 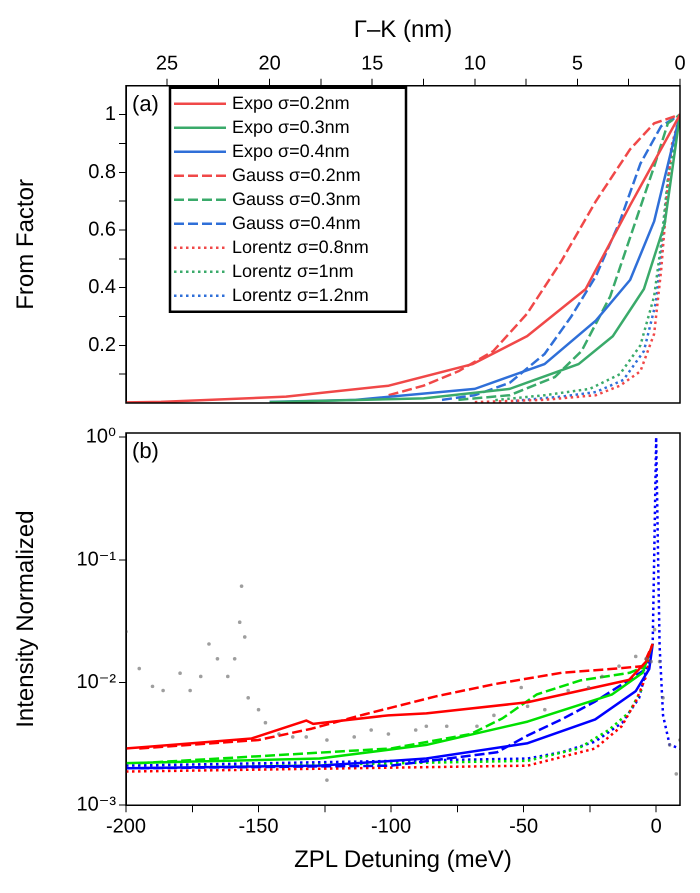 I want to click on x-axis-title: ZPL Detuning (meV), so click(x=403, y=860).